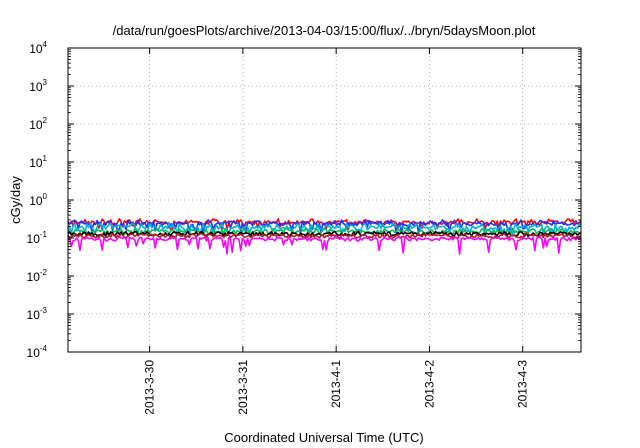 The image size is (640, 448). I want to click on series-group, so click(324, 236).